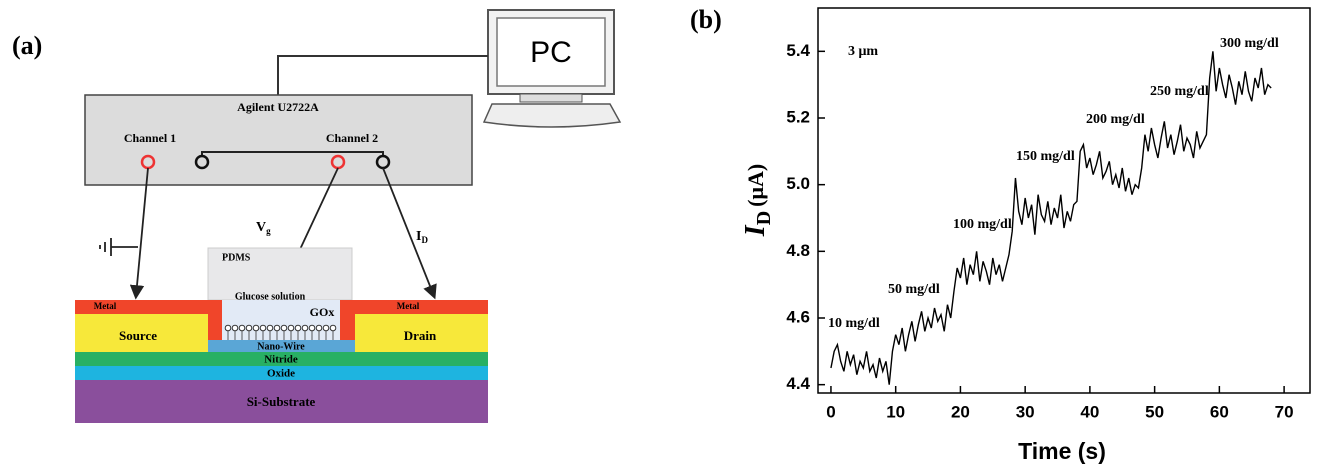 The height and width of the screenshot is (469, 1332). Describe the element at coordinates (1154, 411) in the screenshot. I see `x-tick-label: 50` at that location.